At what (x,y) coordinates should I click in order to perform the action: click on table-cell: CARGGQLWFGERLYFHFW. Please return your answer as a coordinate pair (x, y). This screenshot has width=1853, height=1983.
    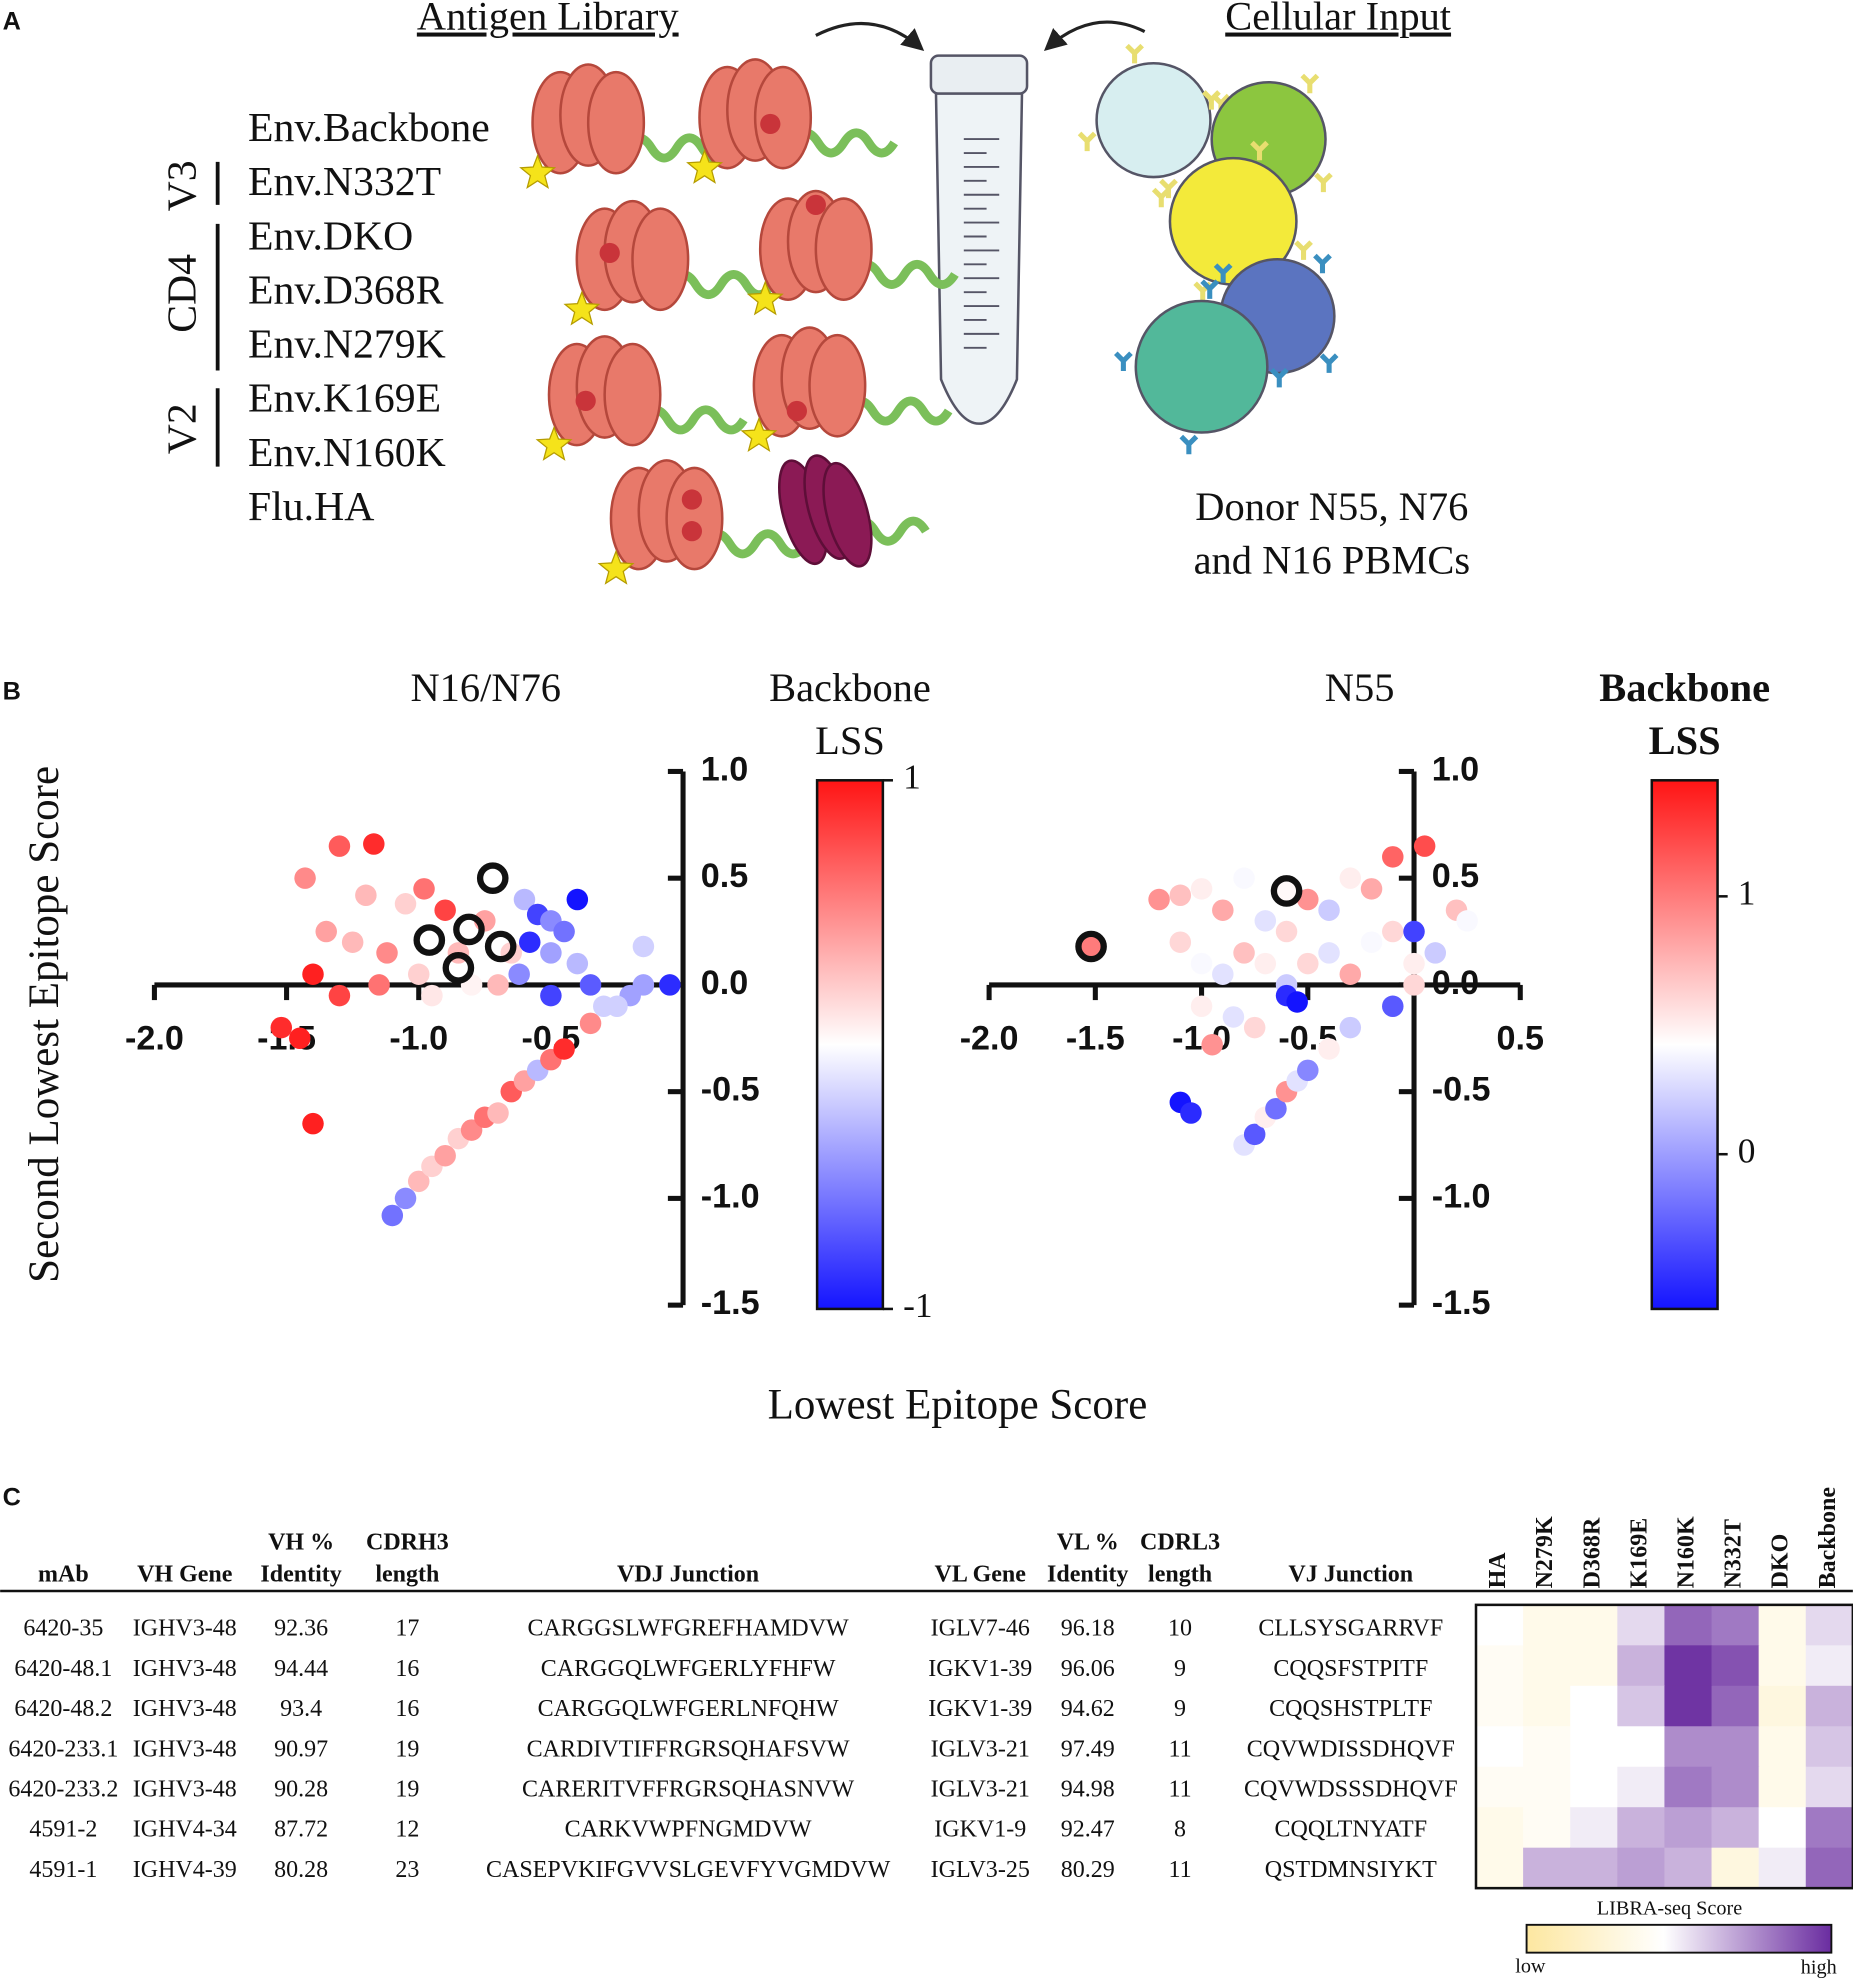
    Looking at the image, I should click on (688, 1669).